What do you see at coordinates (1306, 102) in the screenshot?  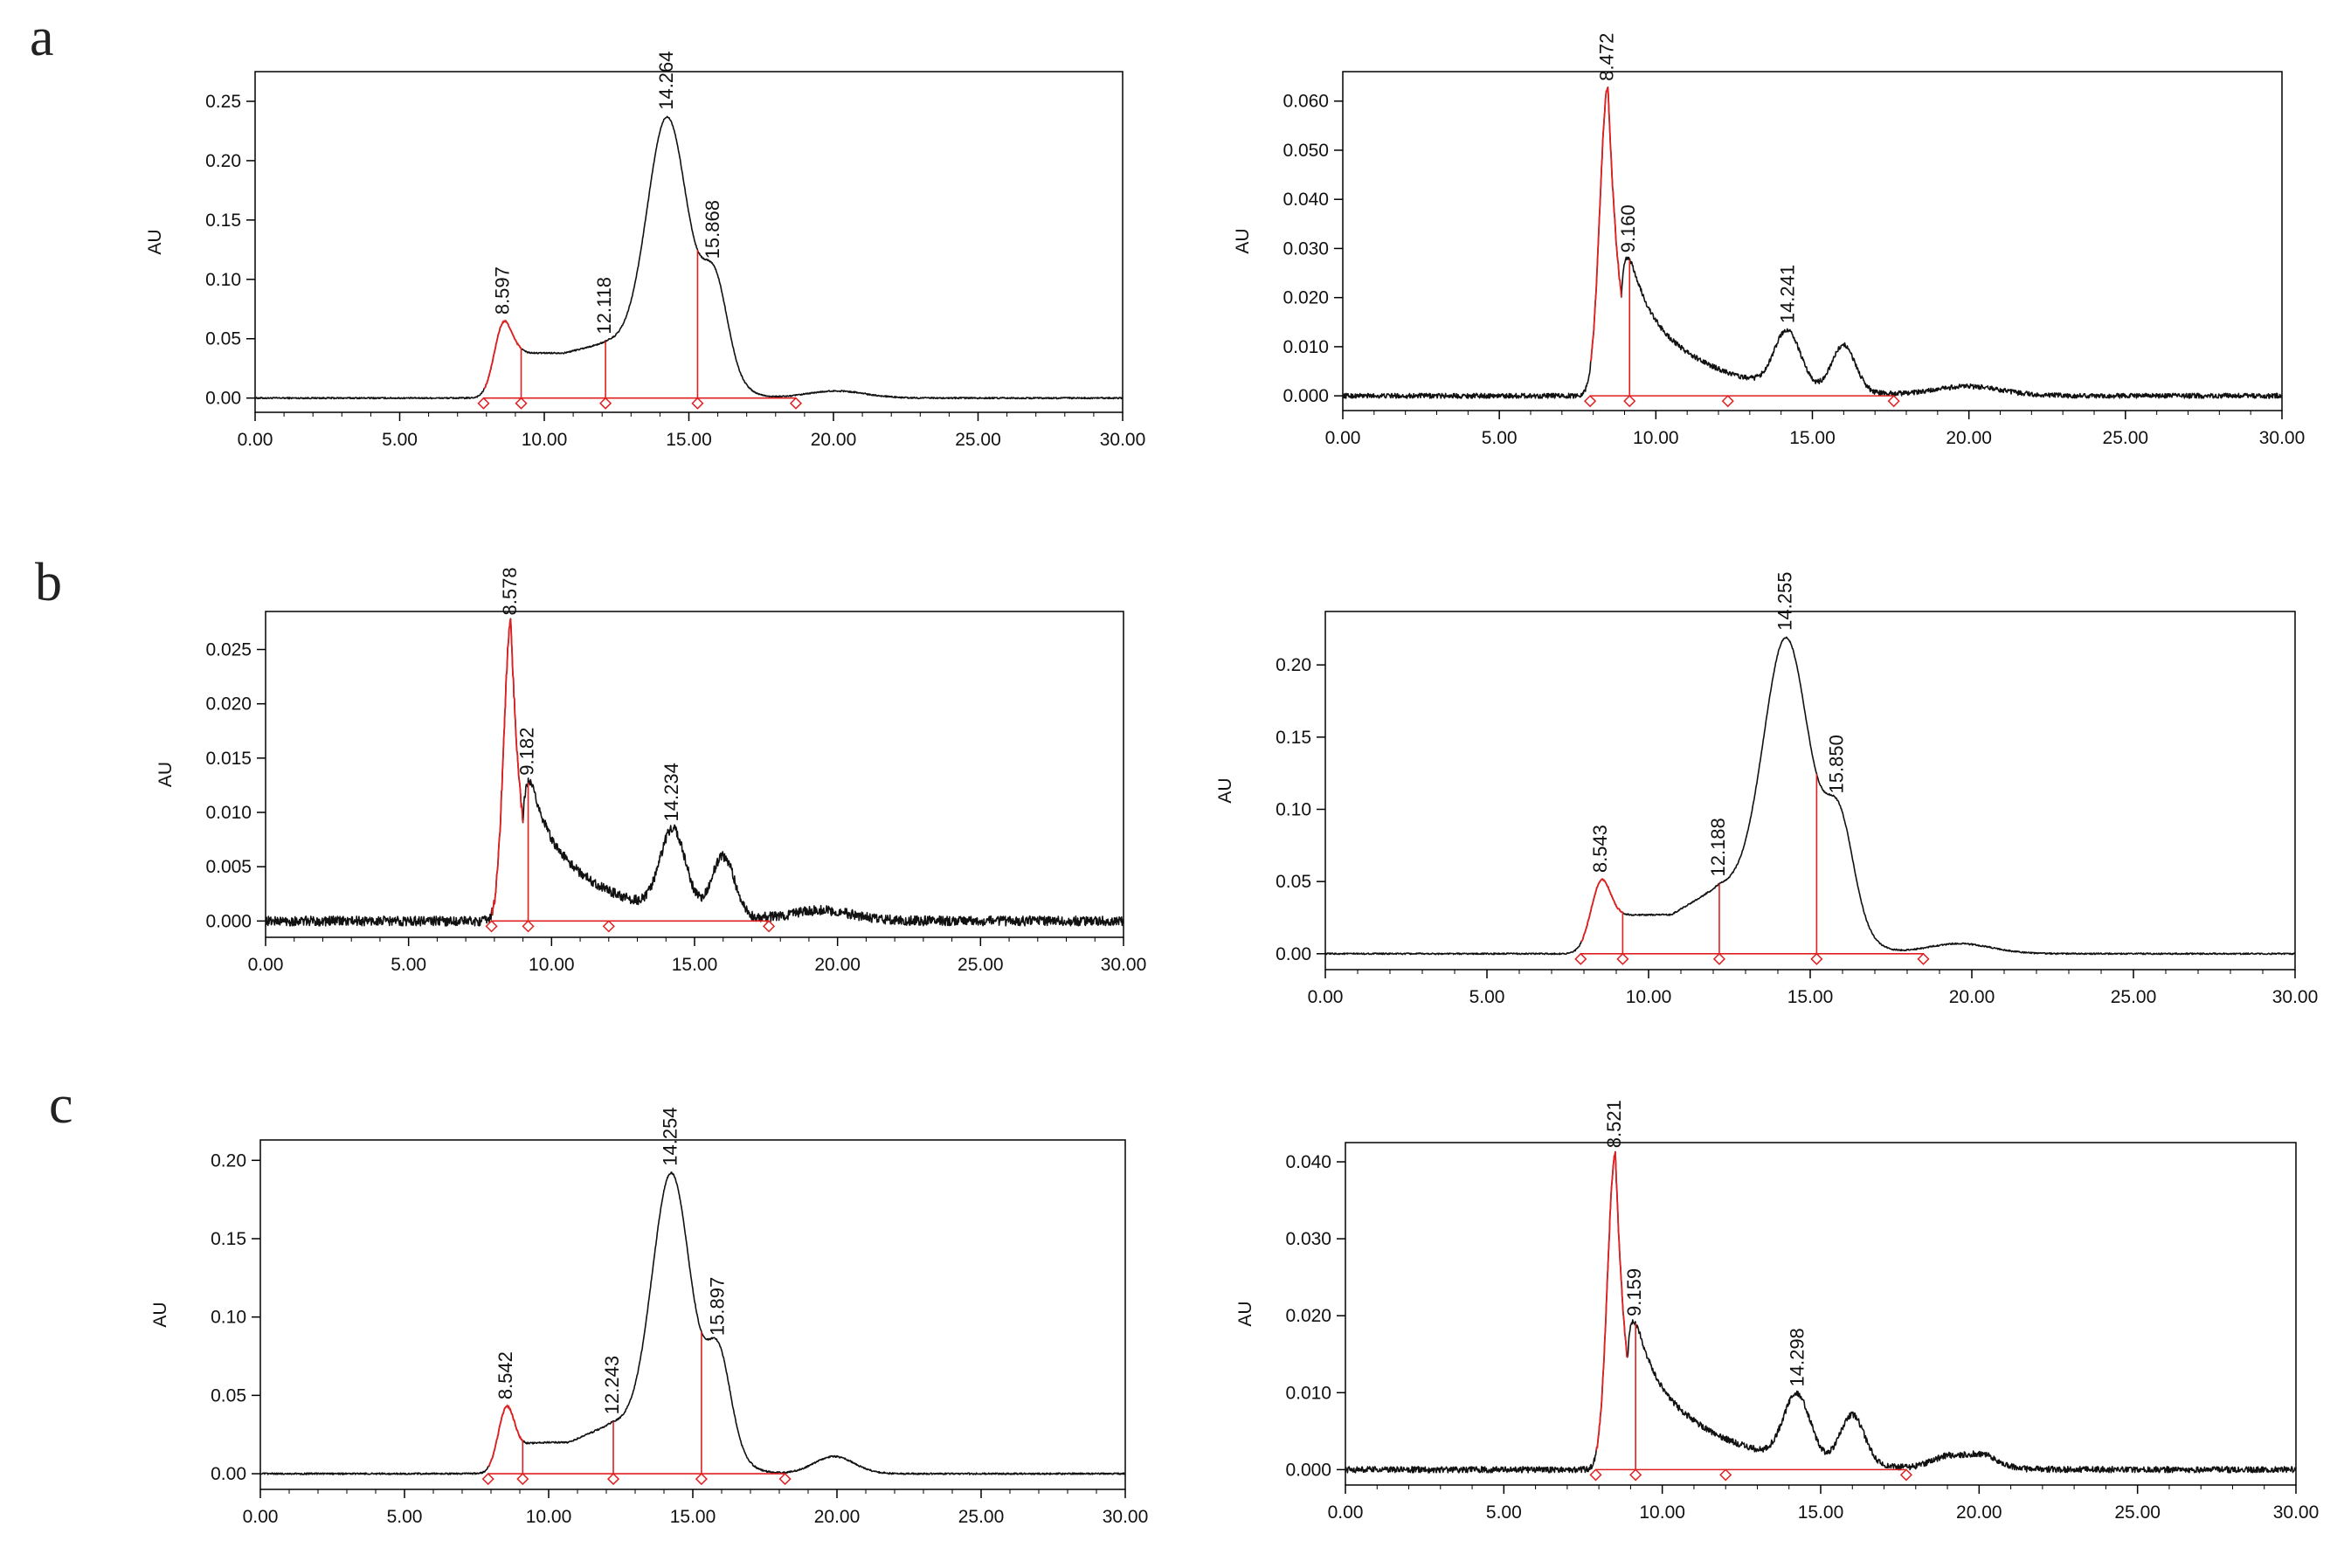 I see `y-tick-label: 0.060` at bounding box center [1306, 102].